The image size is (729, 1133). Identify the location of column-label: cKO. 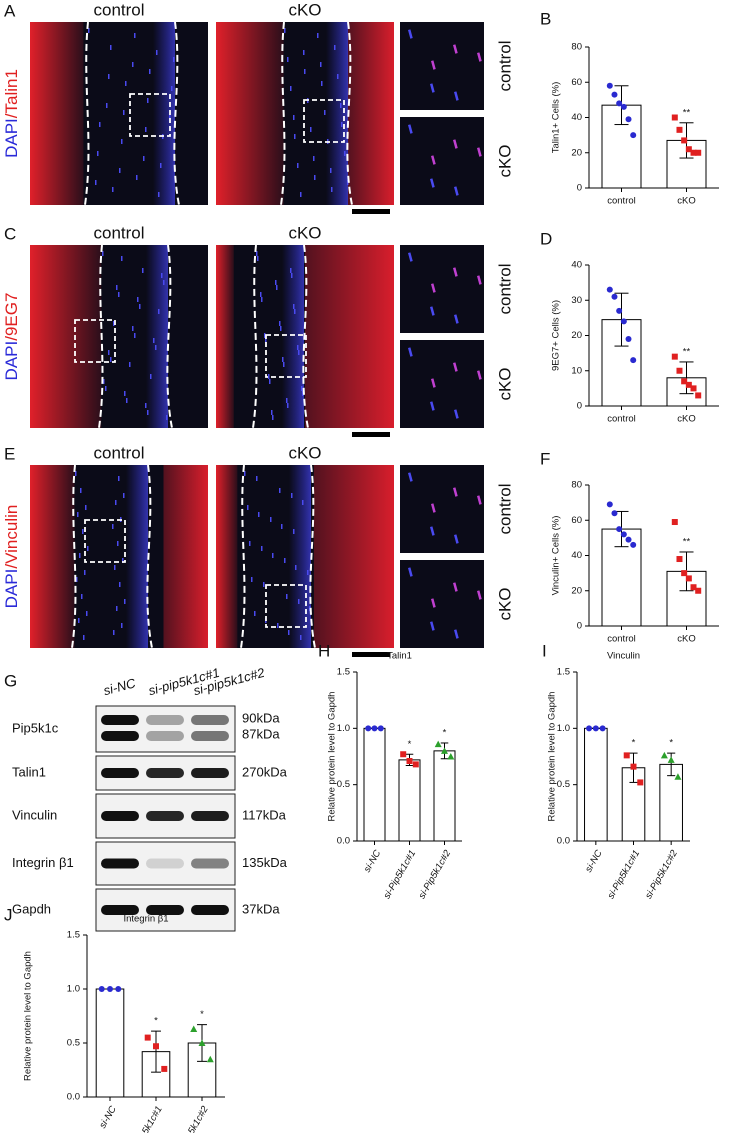
(304, 232).